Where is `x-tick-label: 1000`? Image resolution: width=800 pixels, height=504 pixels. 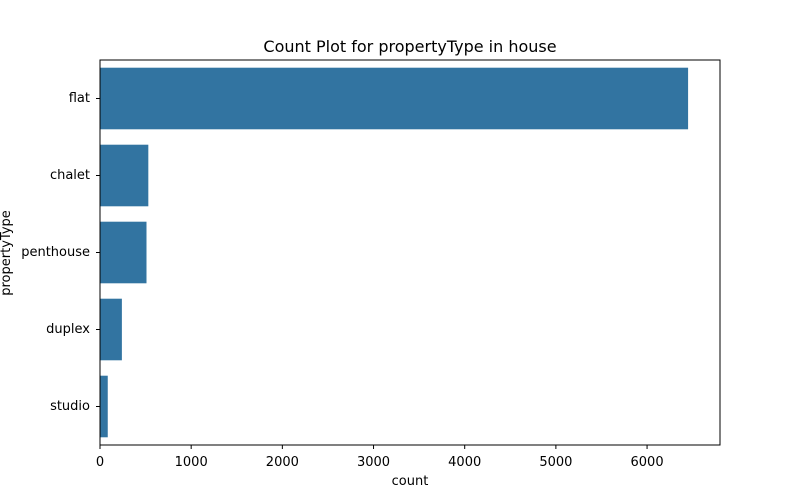 x-tick-label: 1000 is located at coordinates (191, 462).